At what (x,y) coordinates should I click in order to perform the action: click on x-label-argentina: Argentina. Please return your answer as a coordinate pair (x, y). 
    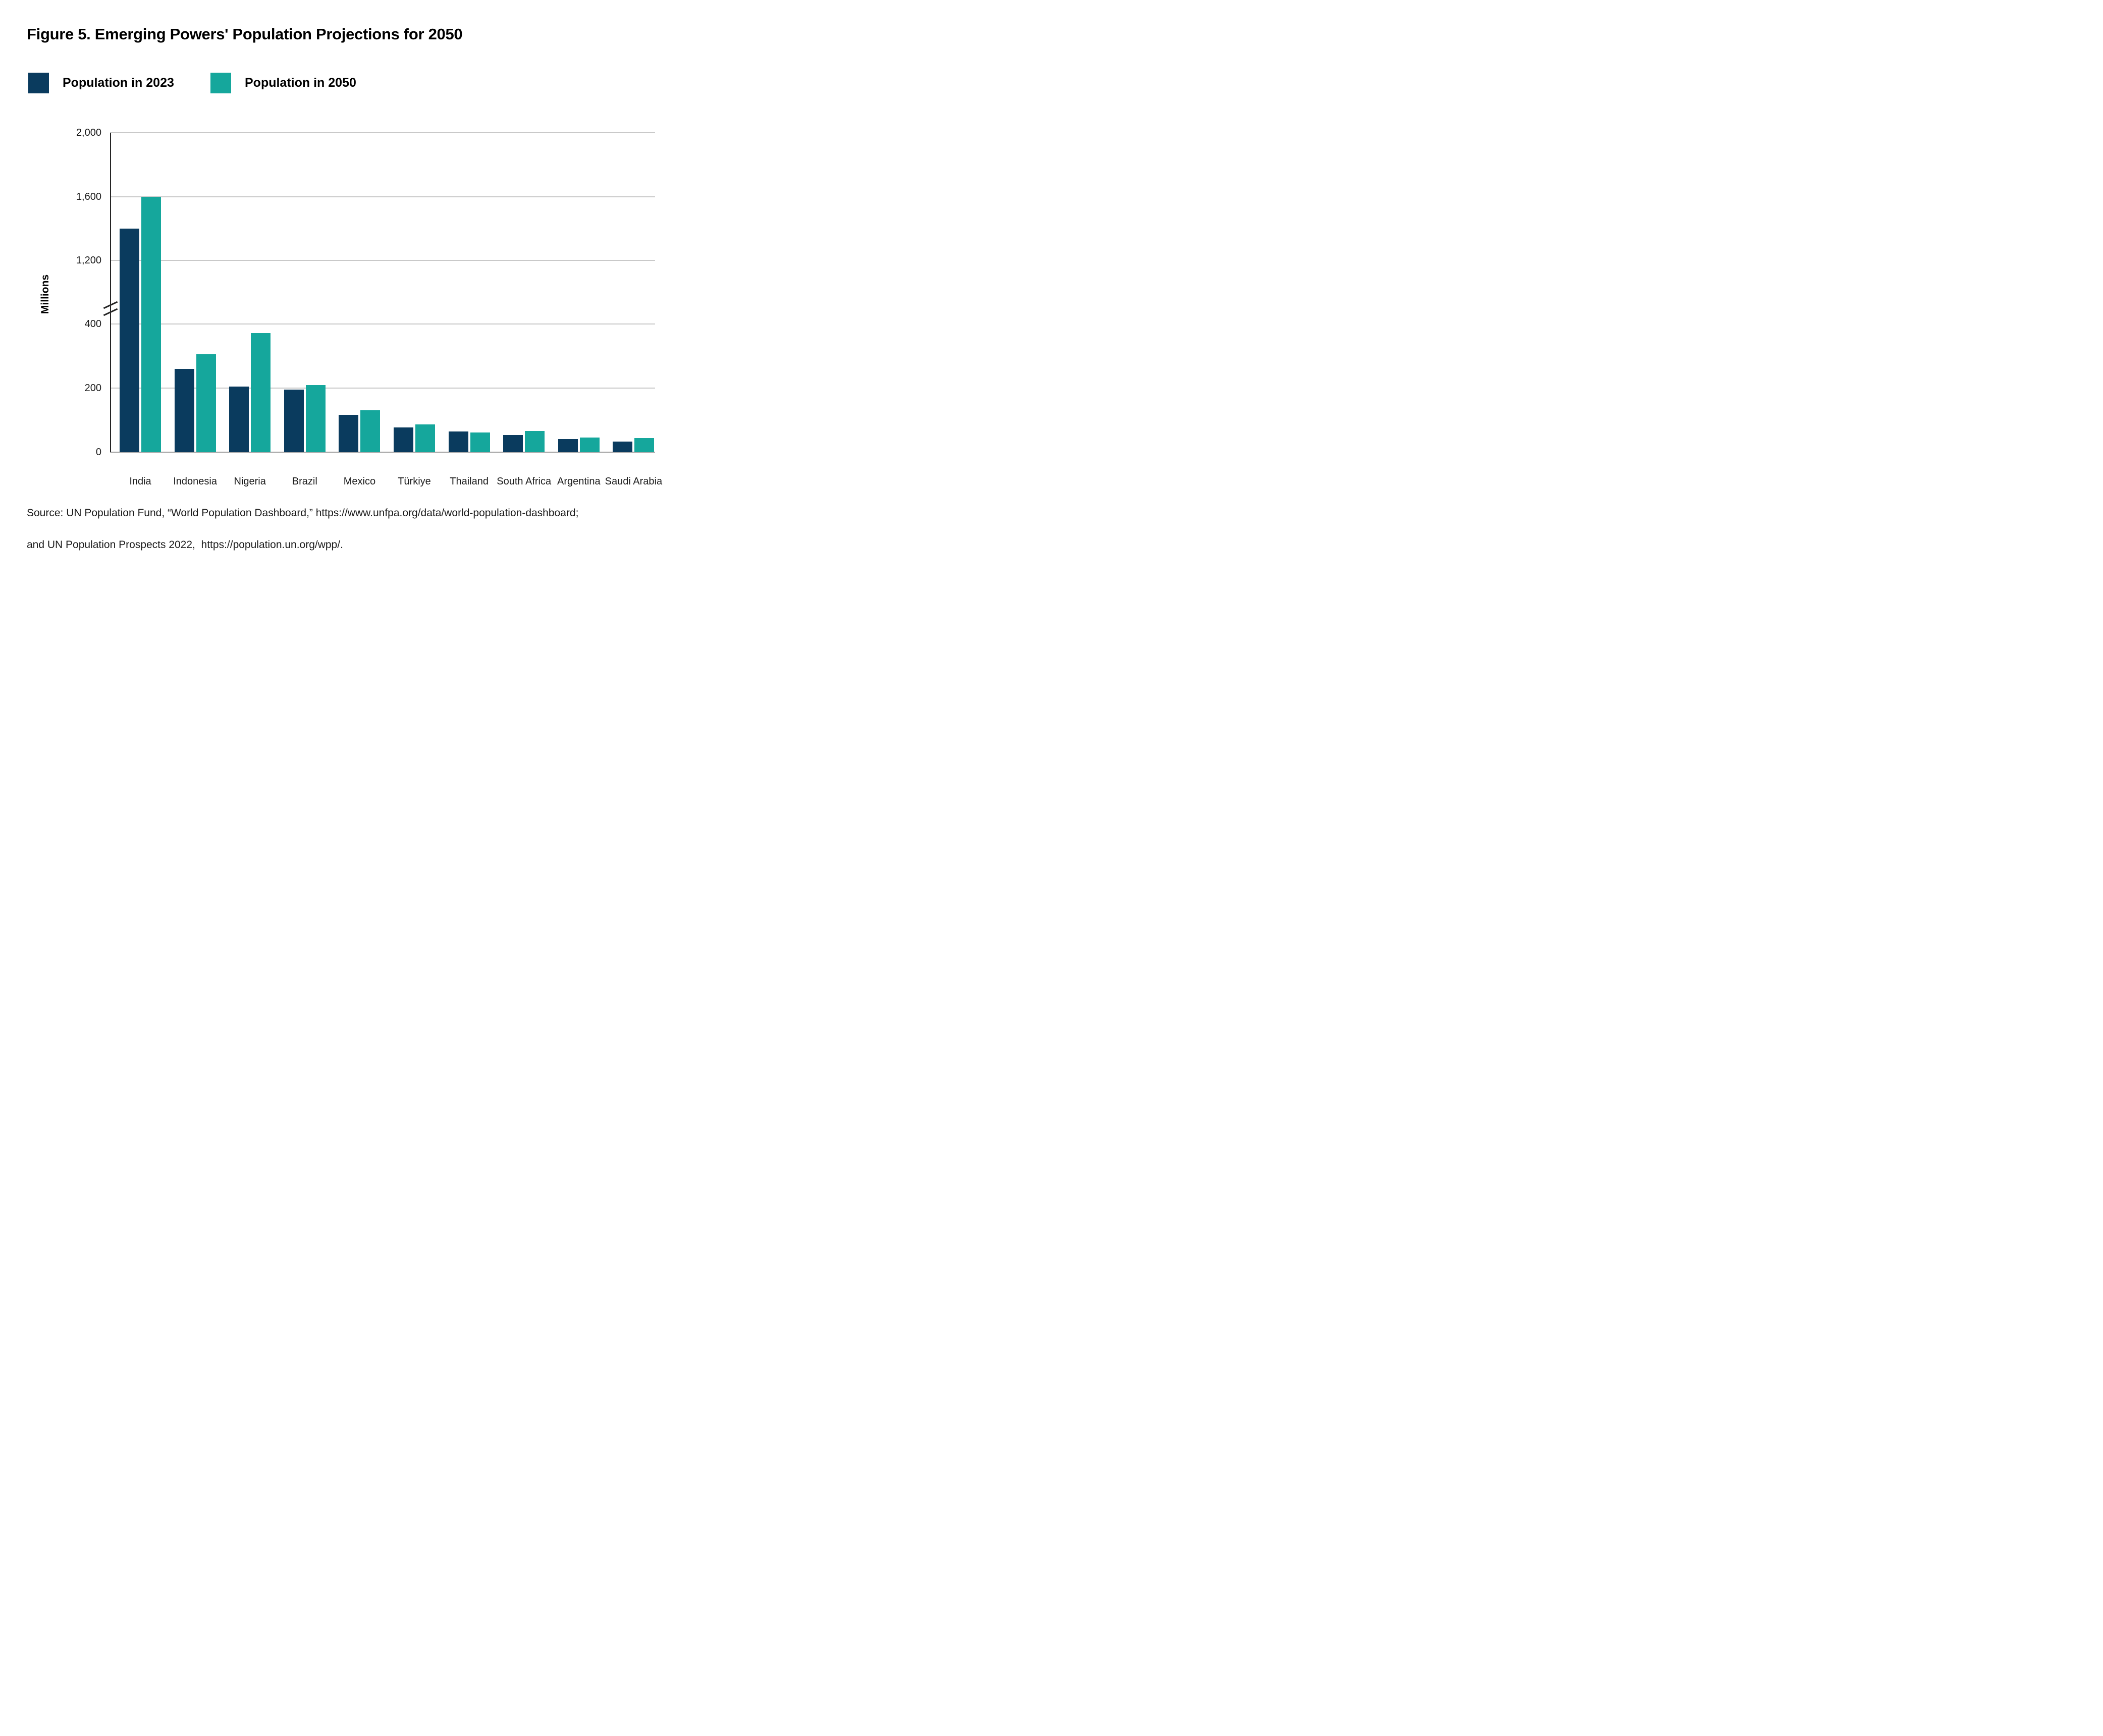
    Looking at the image, I should click on (579, 481).